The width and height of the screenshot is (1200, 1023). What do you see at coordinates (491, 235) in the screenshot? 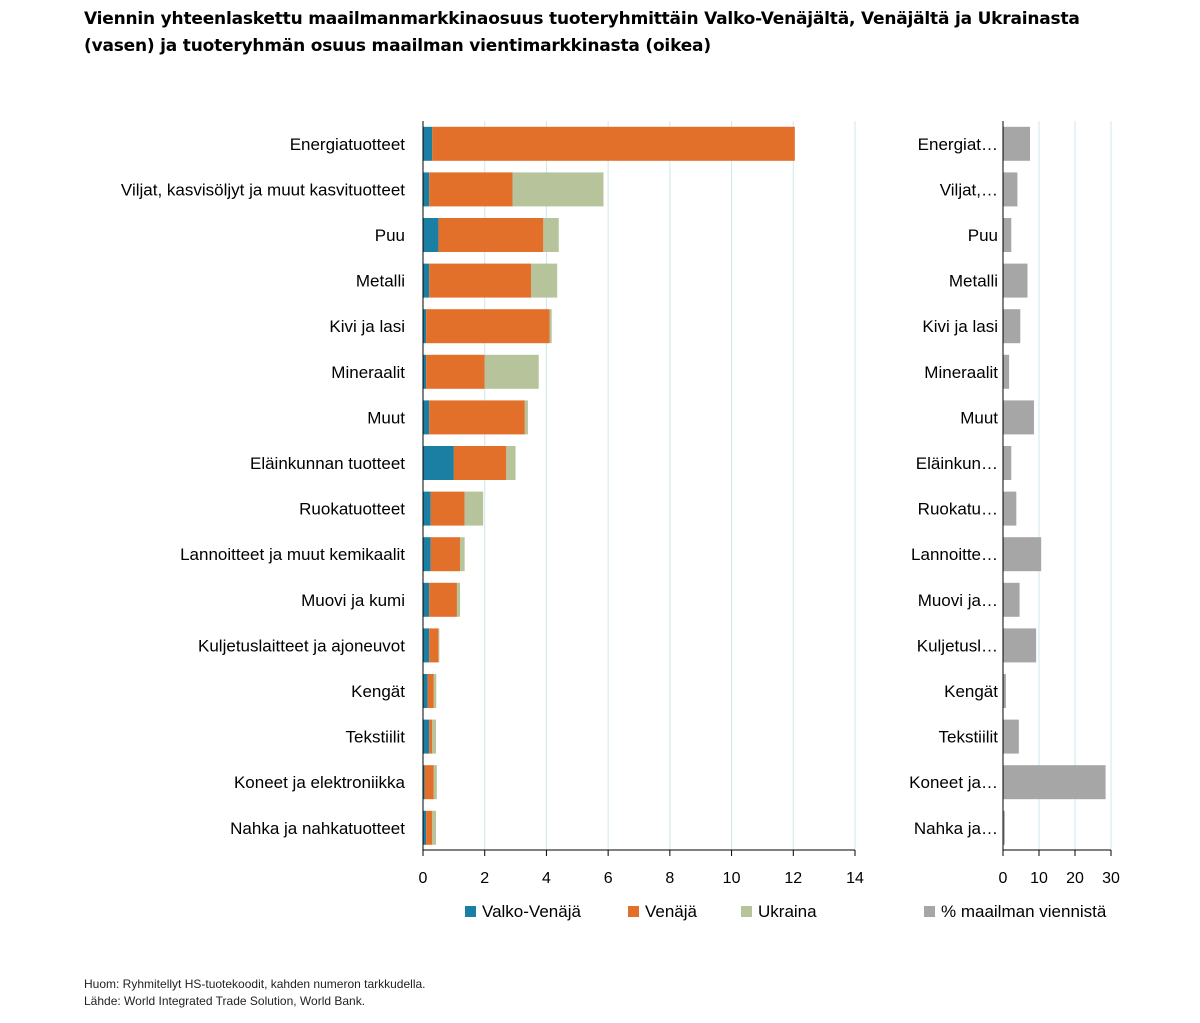
I see `bar-ven-j-puu` at bounding box center [491, 235].